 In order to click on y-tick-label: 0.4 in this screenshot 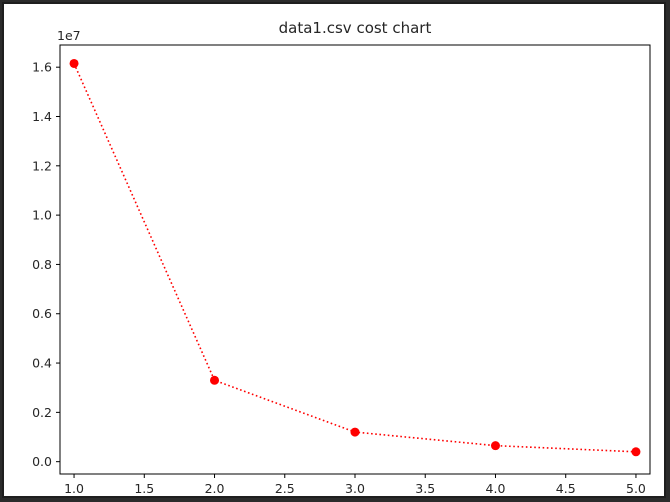, I will do `click(42, 363)`.